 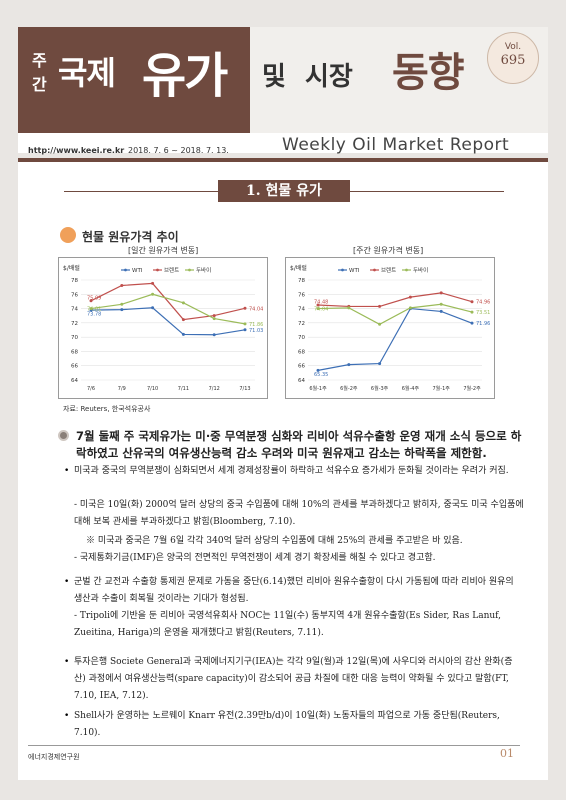 What do you see at coordinates (185, 76) in the screenshot?
I see `title-yuga: 유가` at bounding box center [185, 76].